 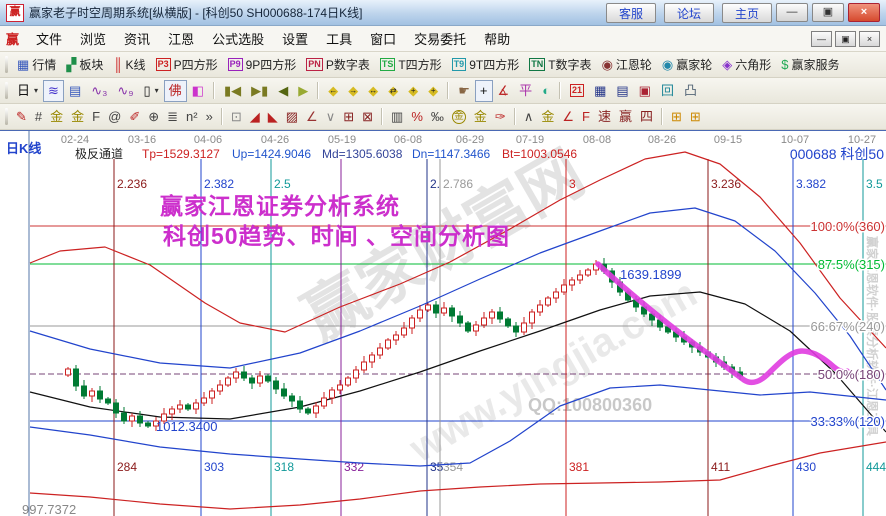 What do you see at coordinates (331, 117) in the screenshot?
I see `draw-zigzag: ∨` at bounding box center [331, 117].